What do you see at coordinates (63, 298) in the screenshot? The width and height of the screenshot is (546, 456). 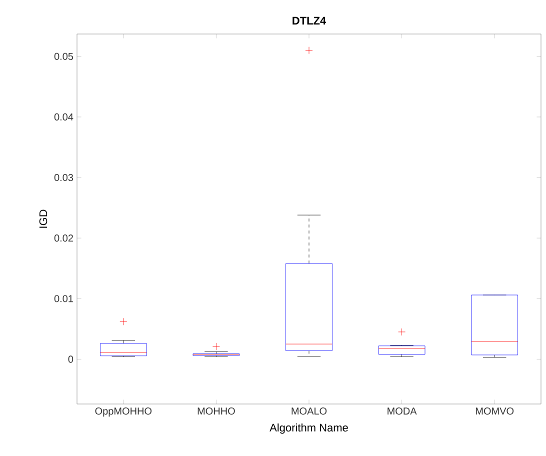 I see `y-tick-label: 0.01` at bounding box center [63, 298].